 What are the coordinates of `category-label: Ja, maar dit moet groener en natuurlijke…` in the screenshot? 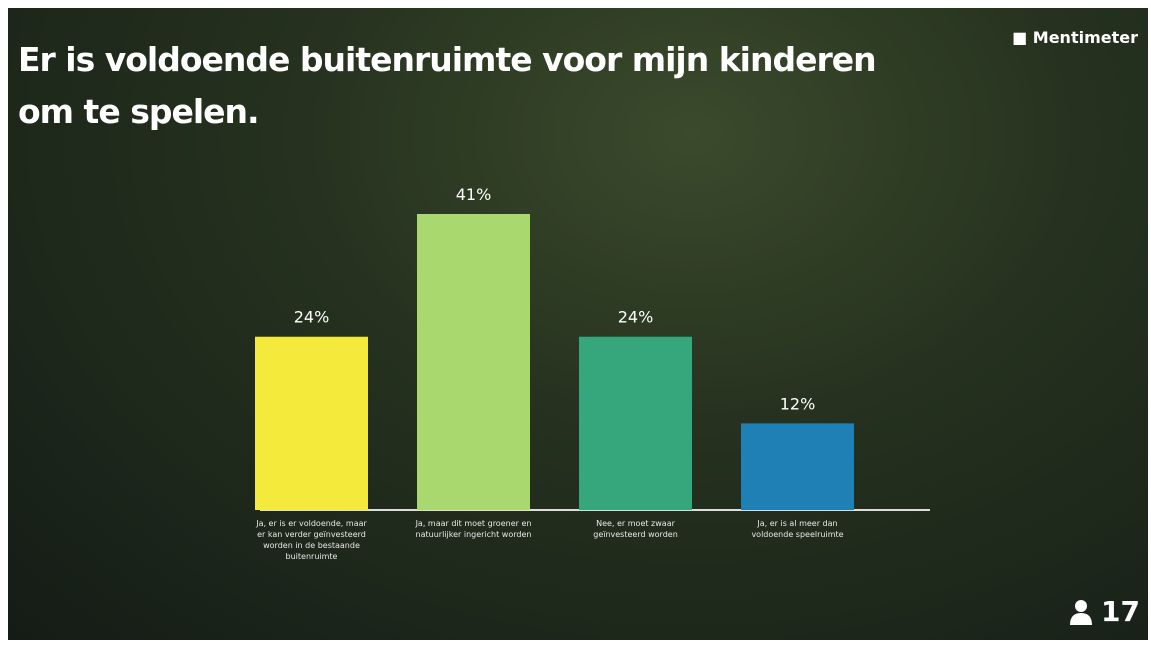 It's located at (473, 529).